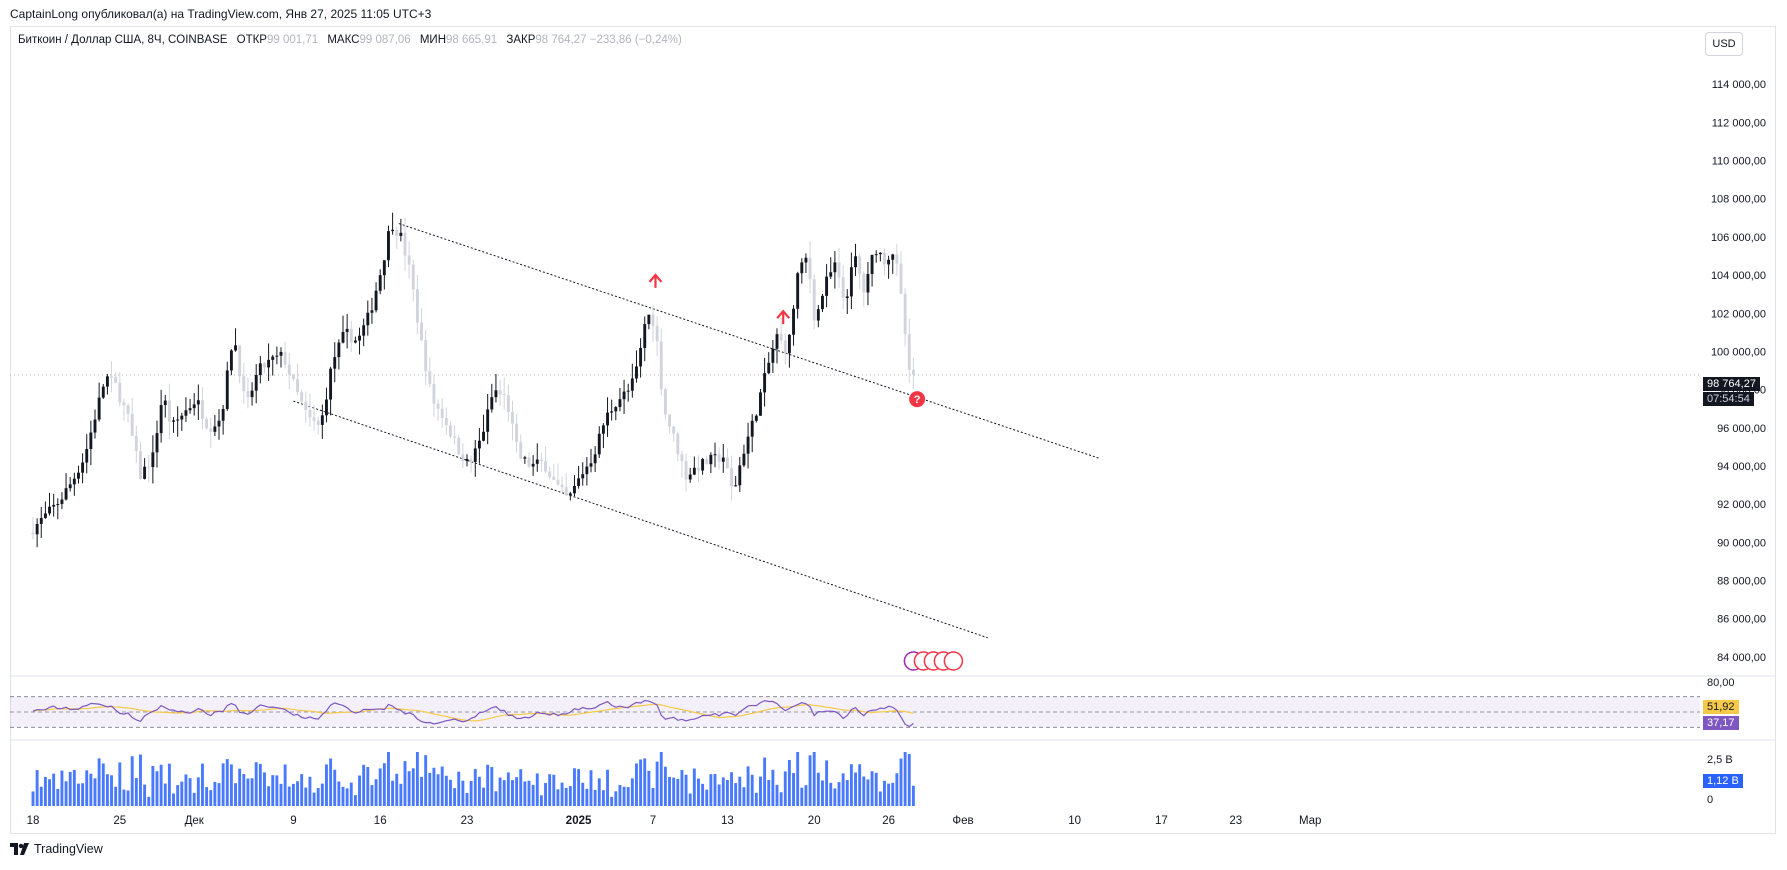  Describe the element at coordinates (472, 40) in the screenshot. I see `low-value: 98 665,91` at that location.